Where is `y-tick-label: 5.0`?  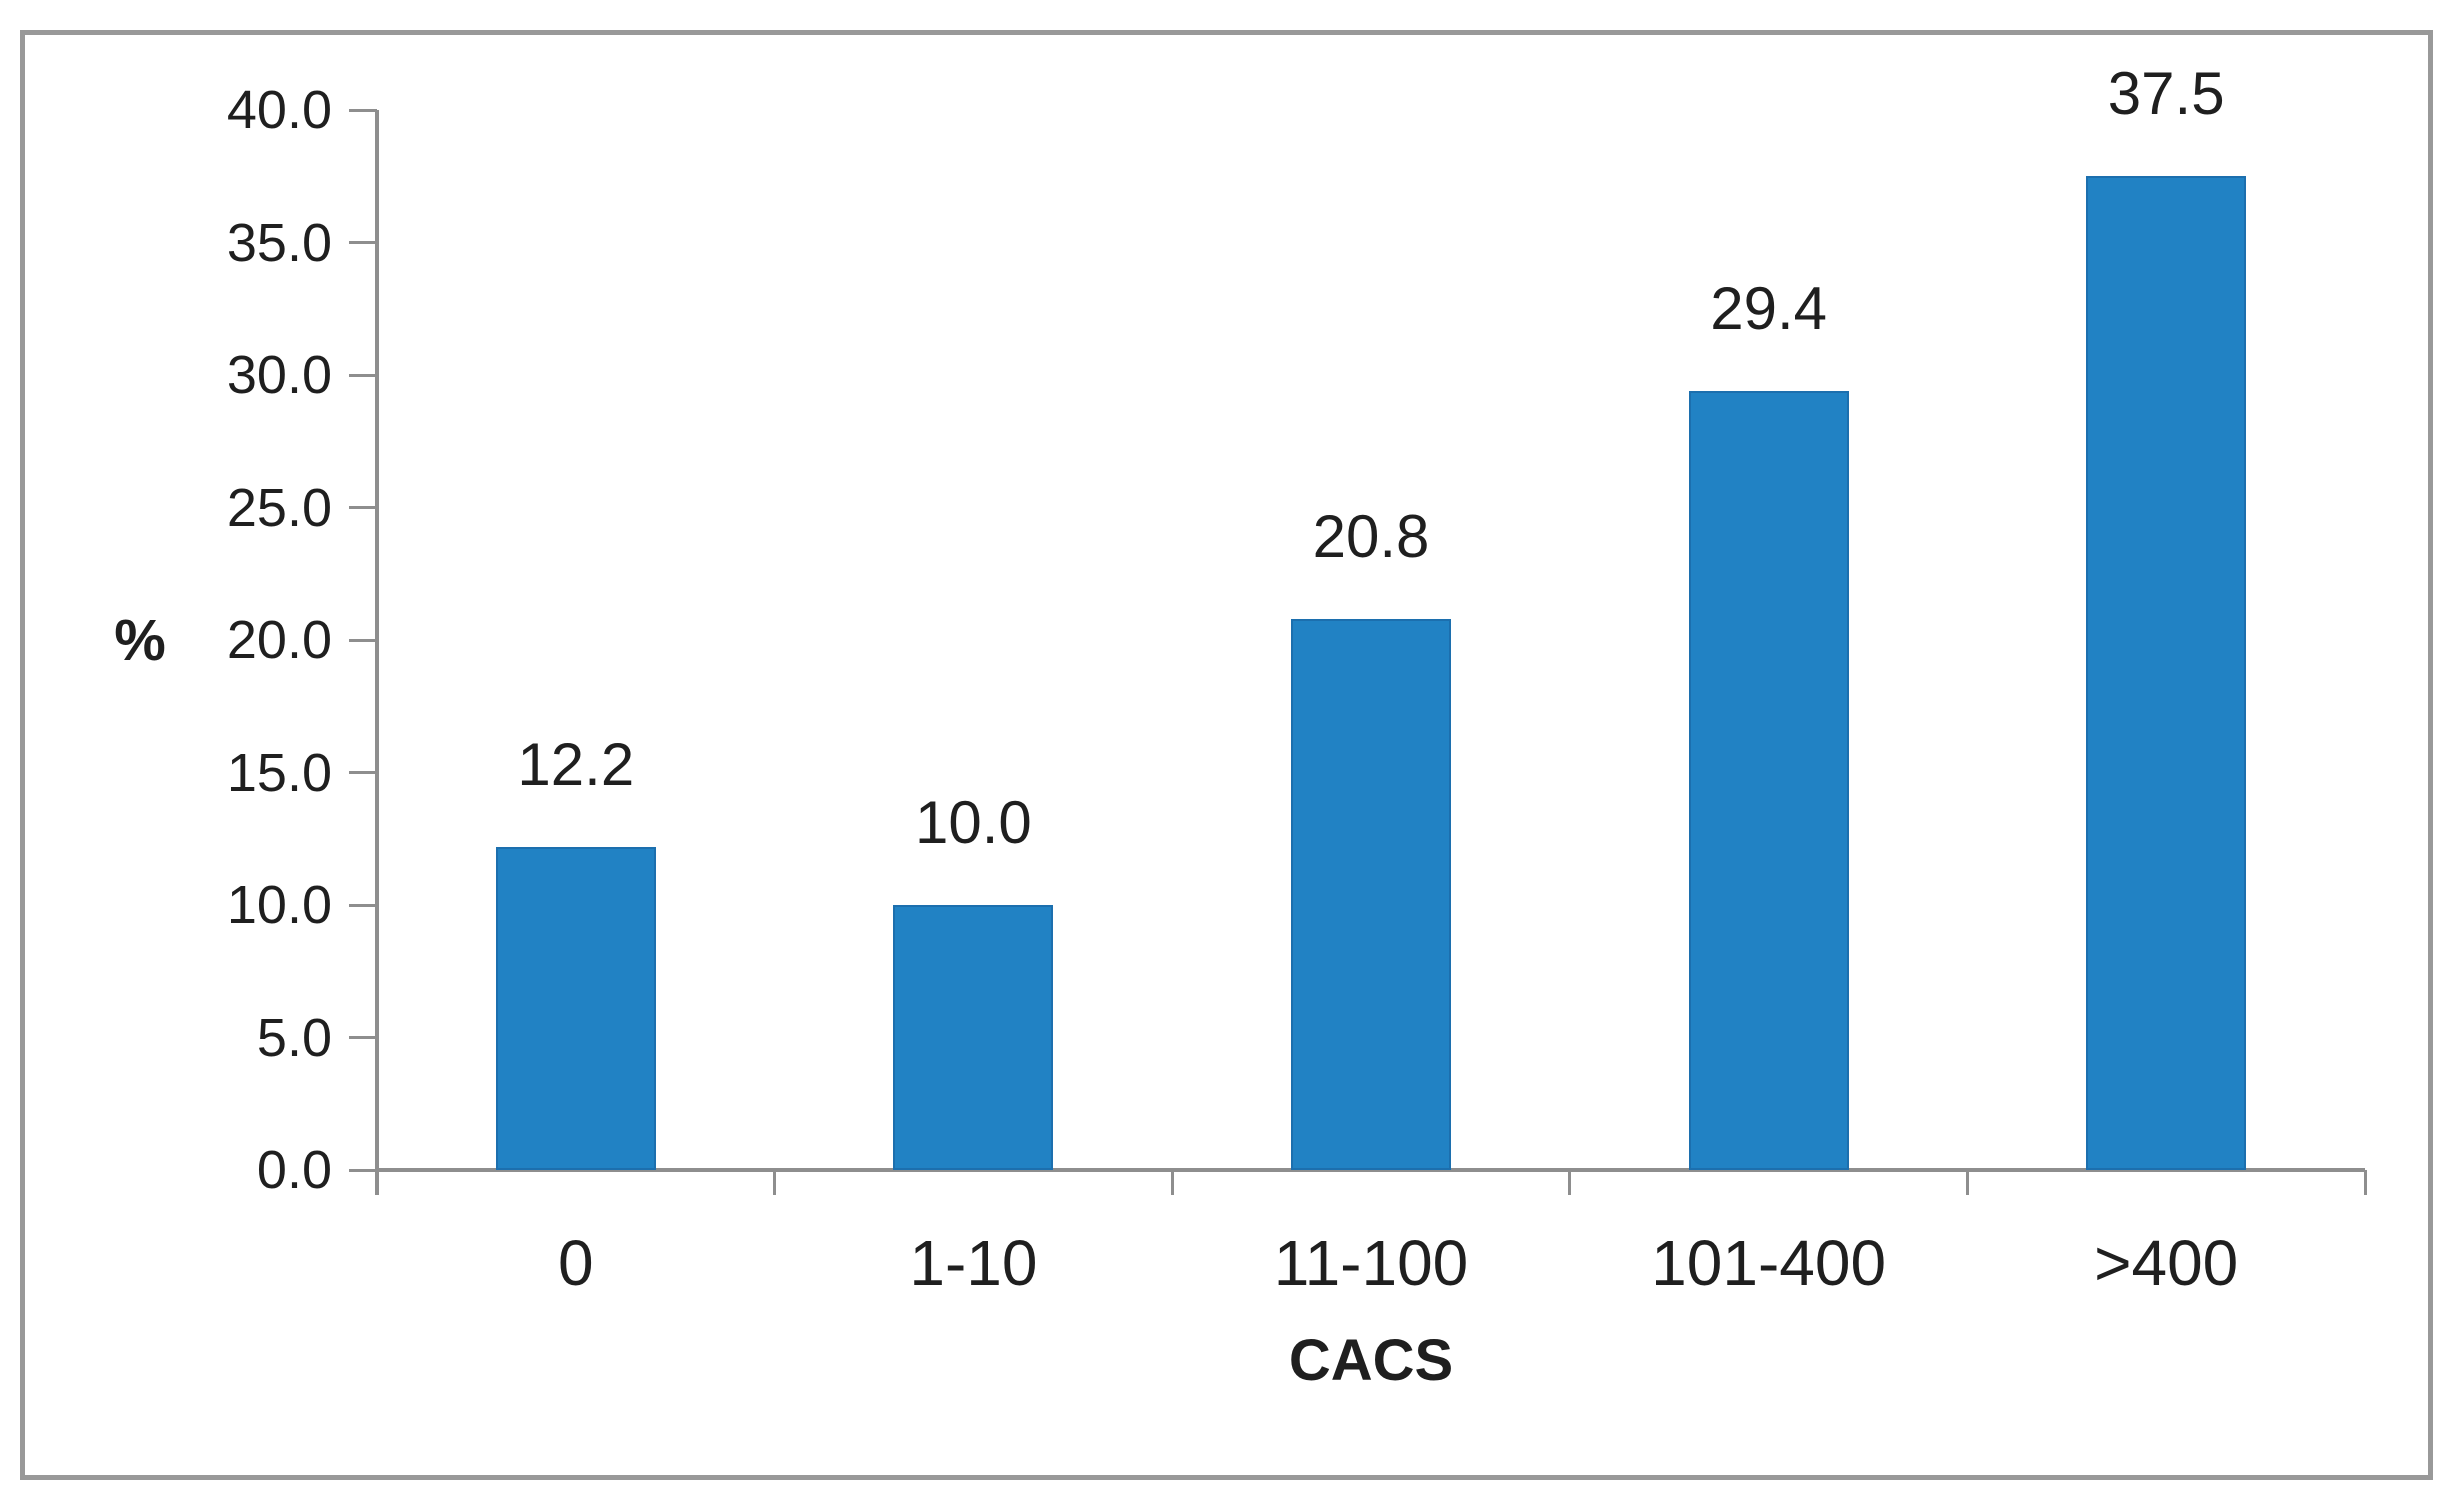
y-tick-label: 5.0 is located at coordinates (294, 1037).